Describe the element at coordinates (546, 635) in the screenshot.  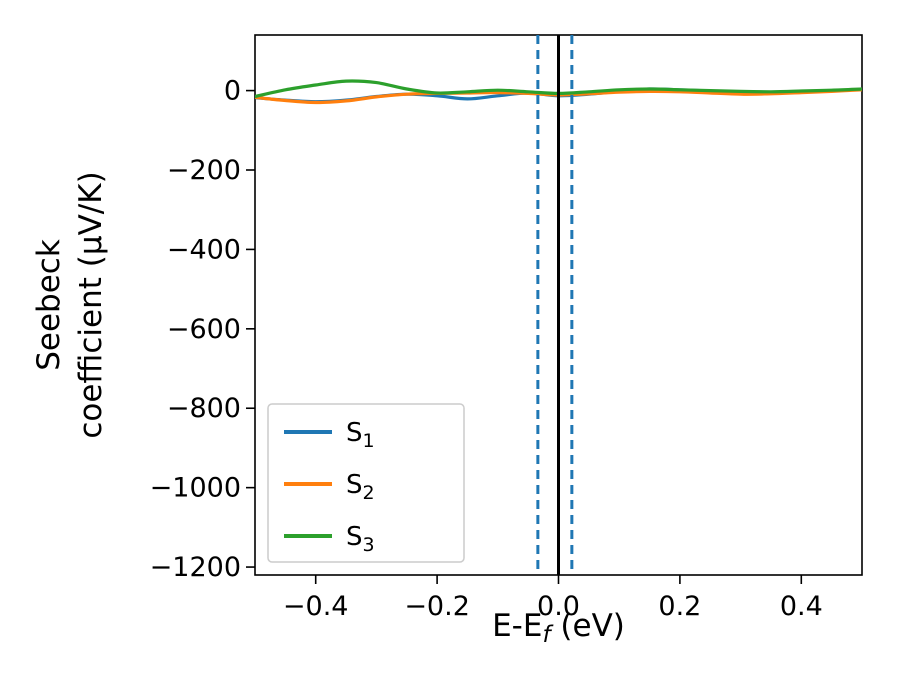
I see `x-axis-label-subscript: f` at that location.